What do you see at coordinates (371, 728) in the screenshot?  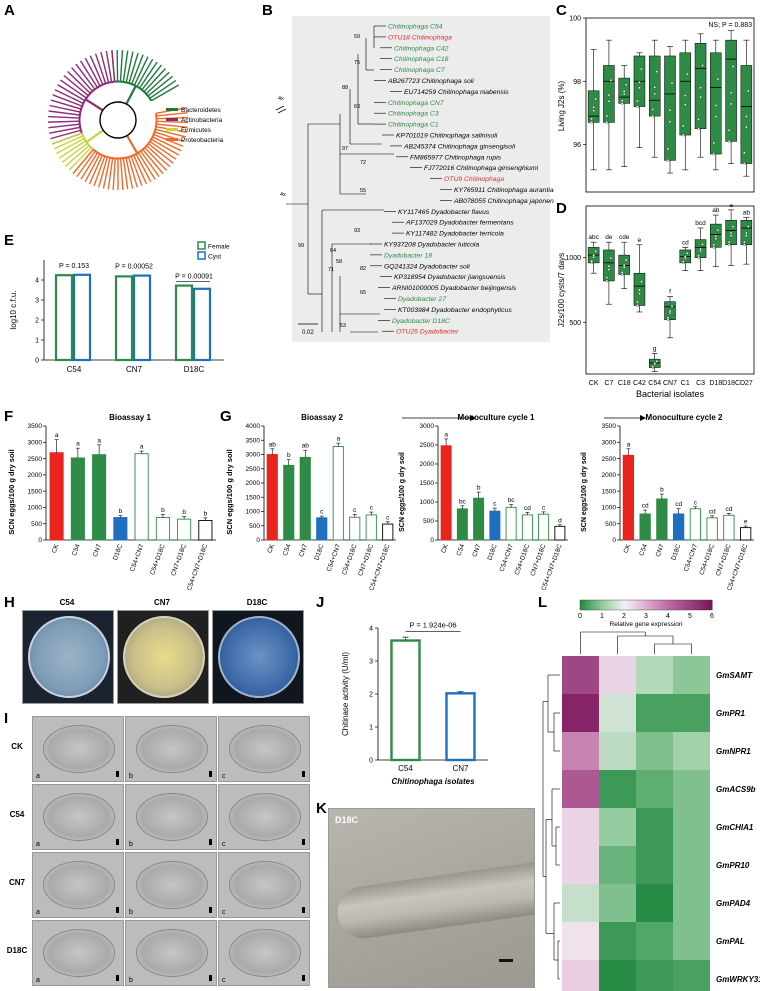 I see `y-tick-label: 1` at bounding box center [371, 728].